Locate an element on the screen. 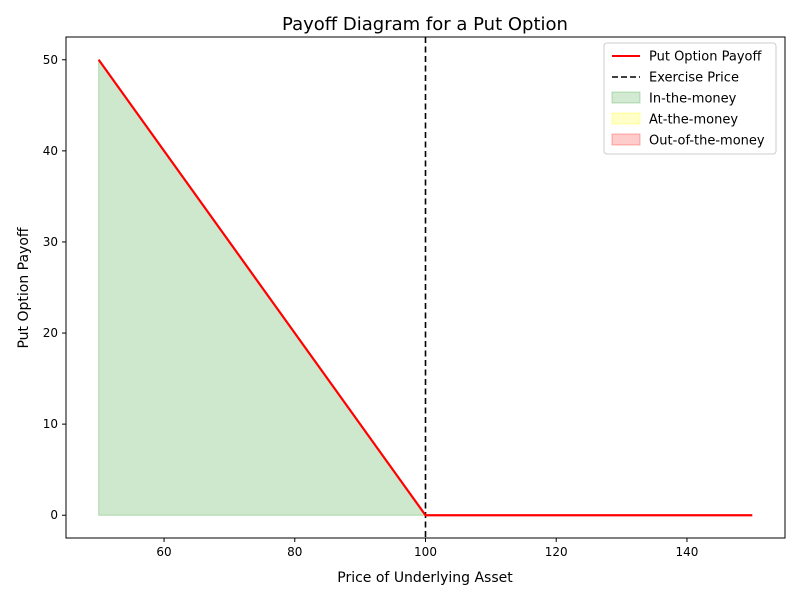  y-tick-label: 40 is located at coordinates (50, 151).